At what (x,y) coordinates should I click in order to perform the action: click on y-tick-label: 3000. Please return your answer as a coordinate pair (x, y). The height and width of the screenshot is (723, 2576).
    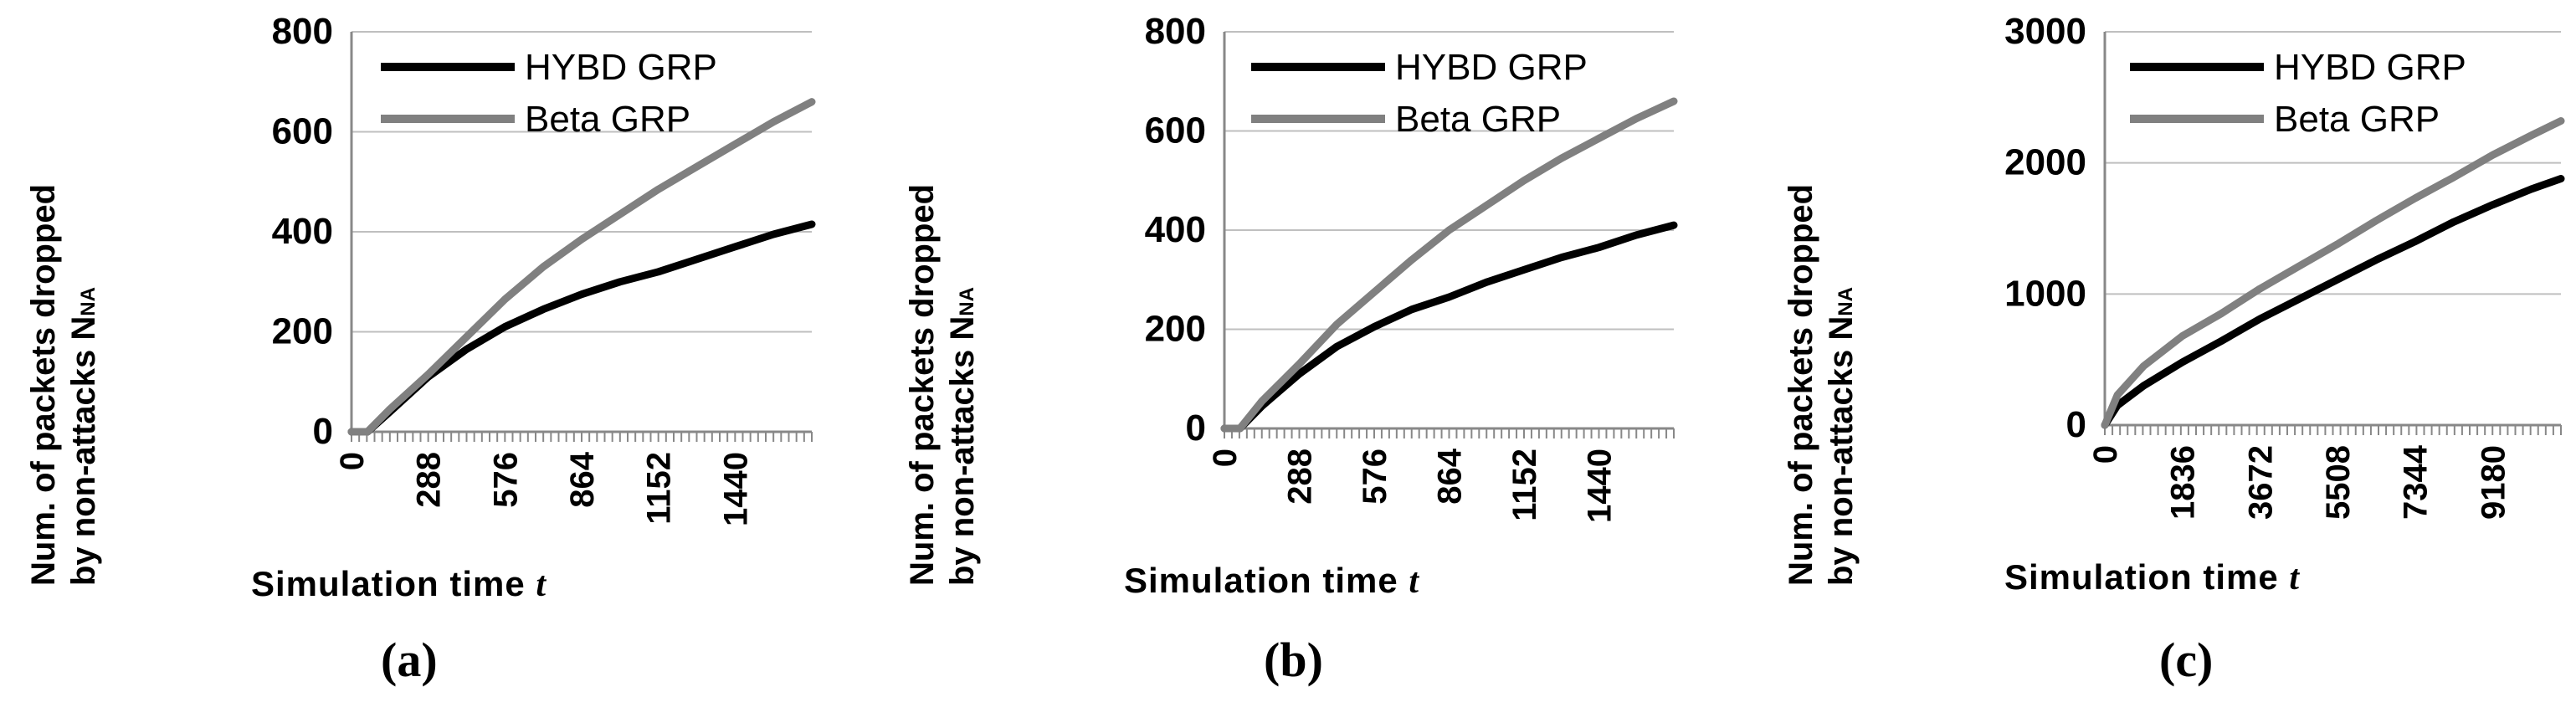
    Looking at the image, I should click on (2045, 32).